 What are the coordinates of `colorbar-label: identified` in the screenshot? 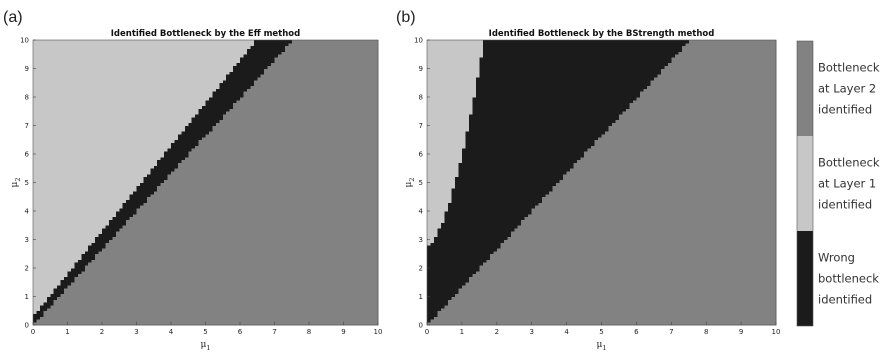 It's located at (845, 110).